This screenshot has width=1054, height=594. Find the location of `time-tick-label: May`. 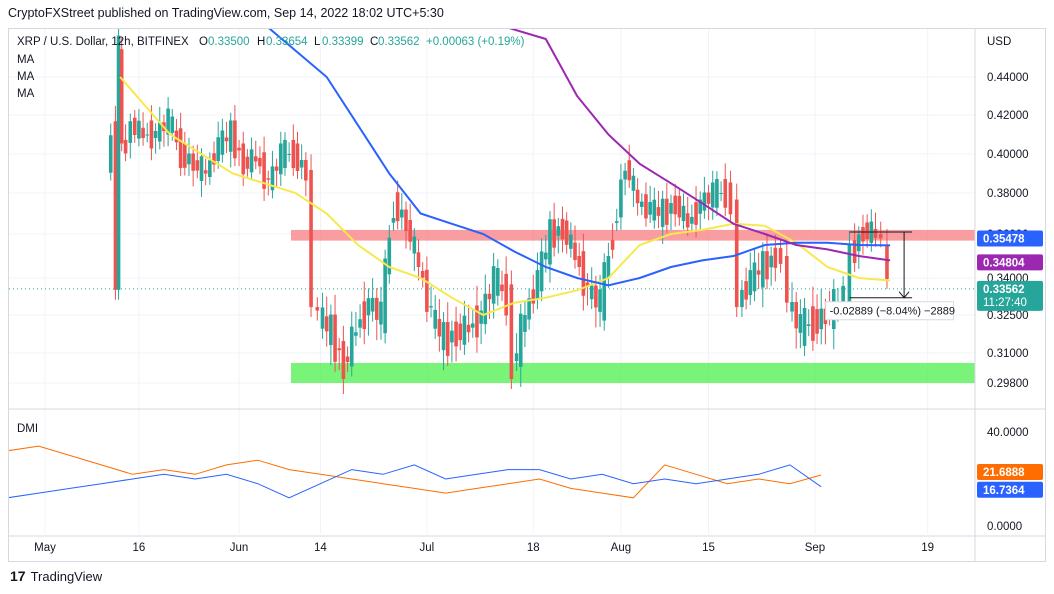

time-tick-label: May is located at coordinates (45, 548).